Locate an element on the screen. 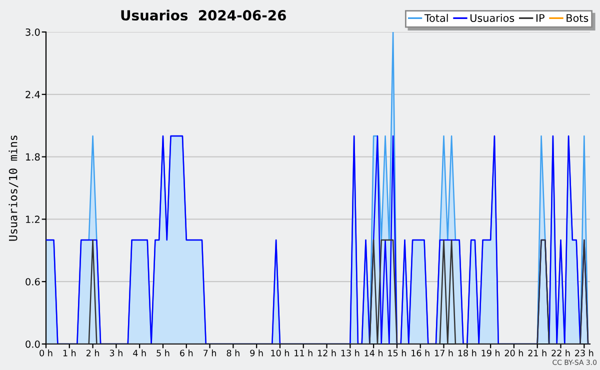  chart-title: Usuarios 2024-06-26 is located at coordinates (203, 15).